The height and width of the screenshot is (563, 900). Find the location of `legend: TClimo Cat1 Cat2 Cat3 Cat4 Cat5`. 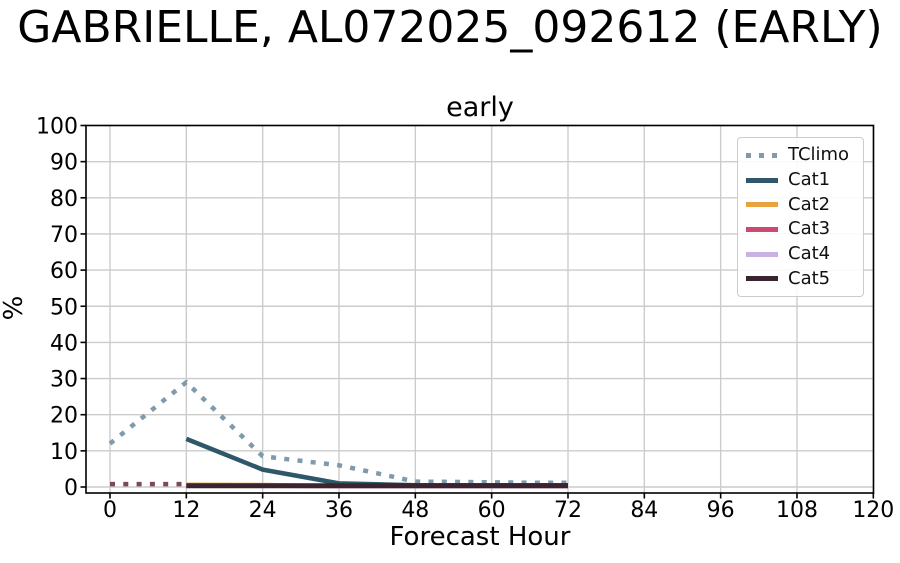

legend: TClimo Cat1 Cat2 Cat3 Cat4 Cat5 is located at coordinates (800, 217).